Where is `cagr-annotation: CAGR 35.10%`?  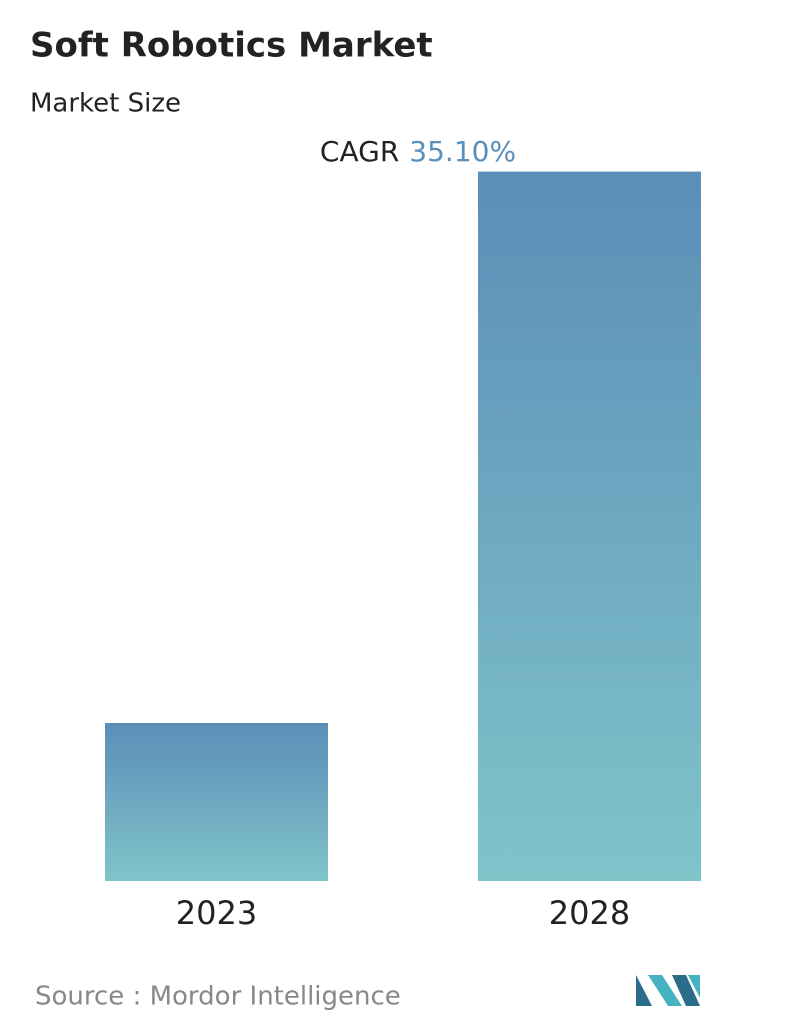
cagr-annotation: CAGR 35.10% is located at coordinates (418, 151).